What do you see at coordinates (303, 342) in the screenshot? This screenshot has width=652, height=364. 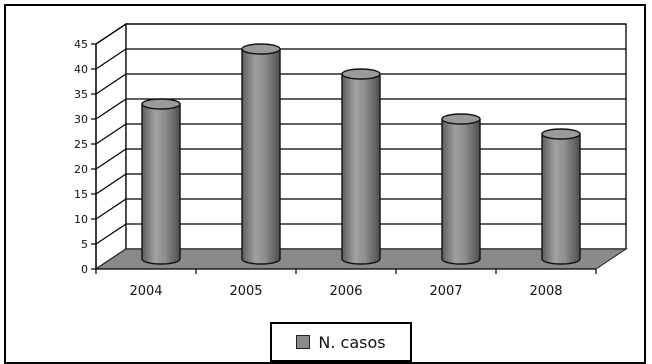 I see `legend-swatch` at bounding box center [303, 342].